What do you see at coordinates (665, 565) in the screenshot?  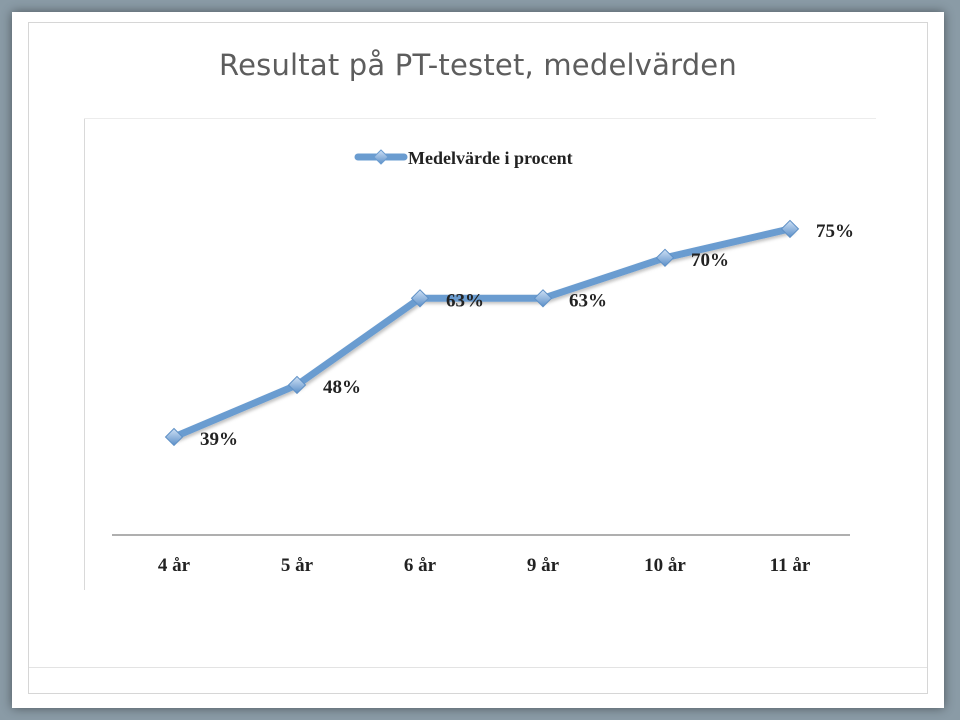 I see `x-tick-label: 10 år` at bounding box center [665, 565].